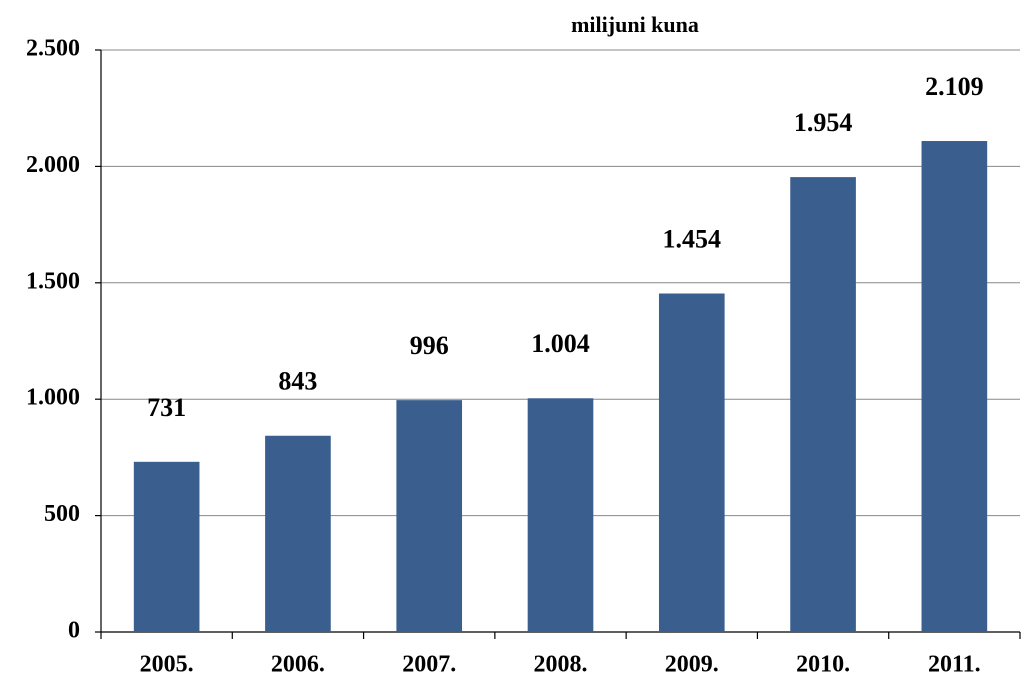 The image size is (1027, 679). Describe the element at coordinates (692, 238) in the screenshot. I see `data-label: 1.454` at that location.